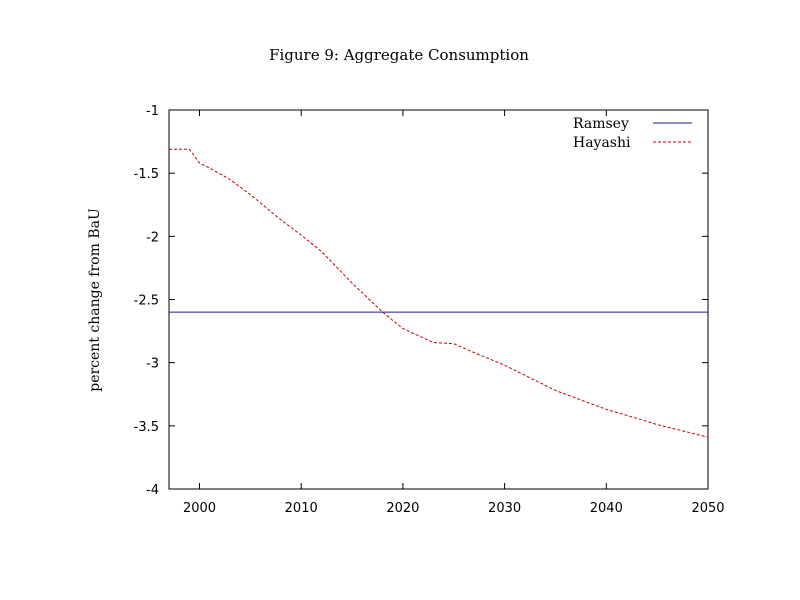 The image size is (800, 600). Describe the element at coordinates (301, 508) in the screenshot. I see `x-tick-label: 2010` at that location.